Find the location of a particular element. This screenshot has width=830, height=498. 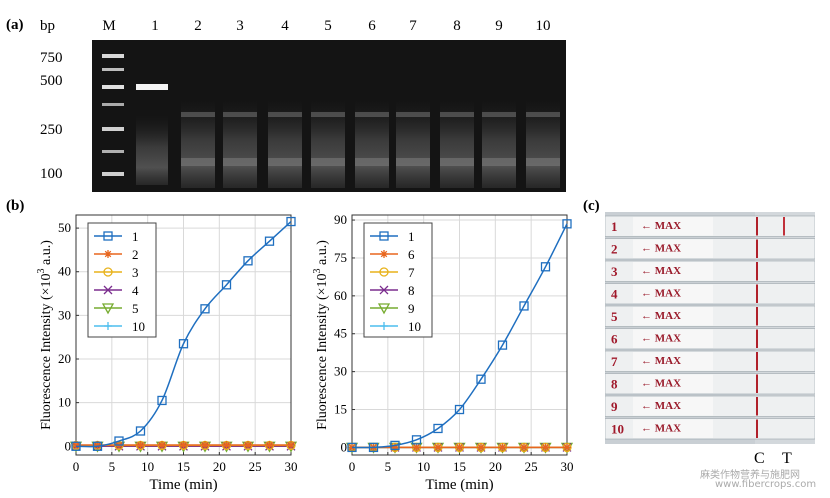

strip-2-number: 2 is located at coordinates (614, 249).